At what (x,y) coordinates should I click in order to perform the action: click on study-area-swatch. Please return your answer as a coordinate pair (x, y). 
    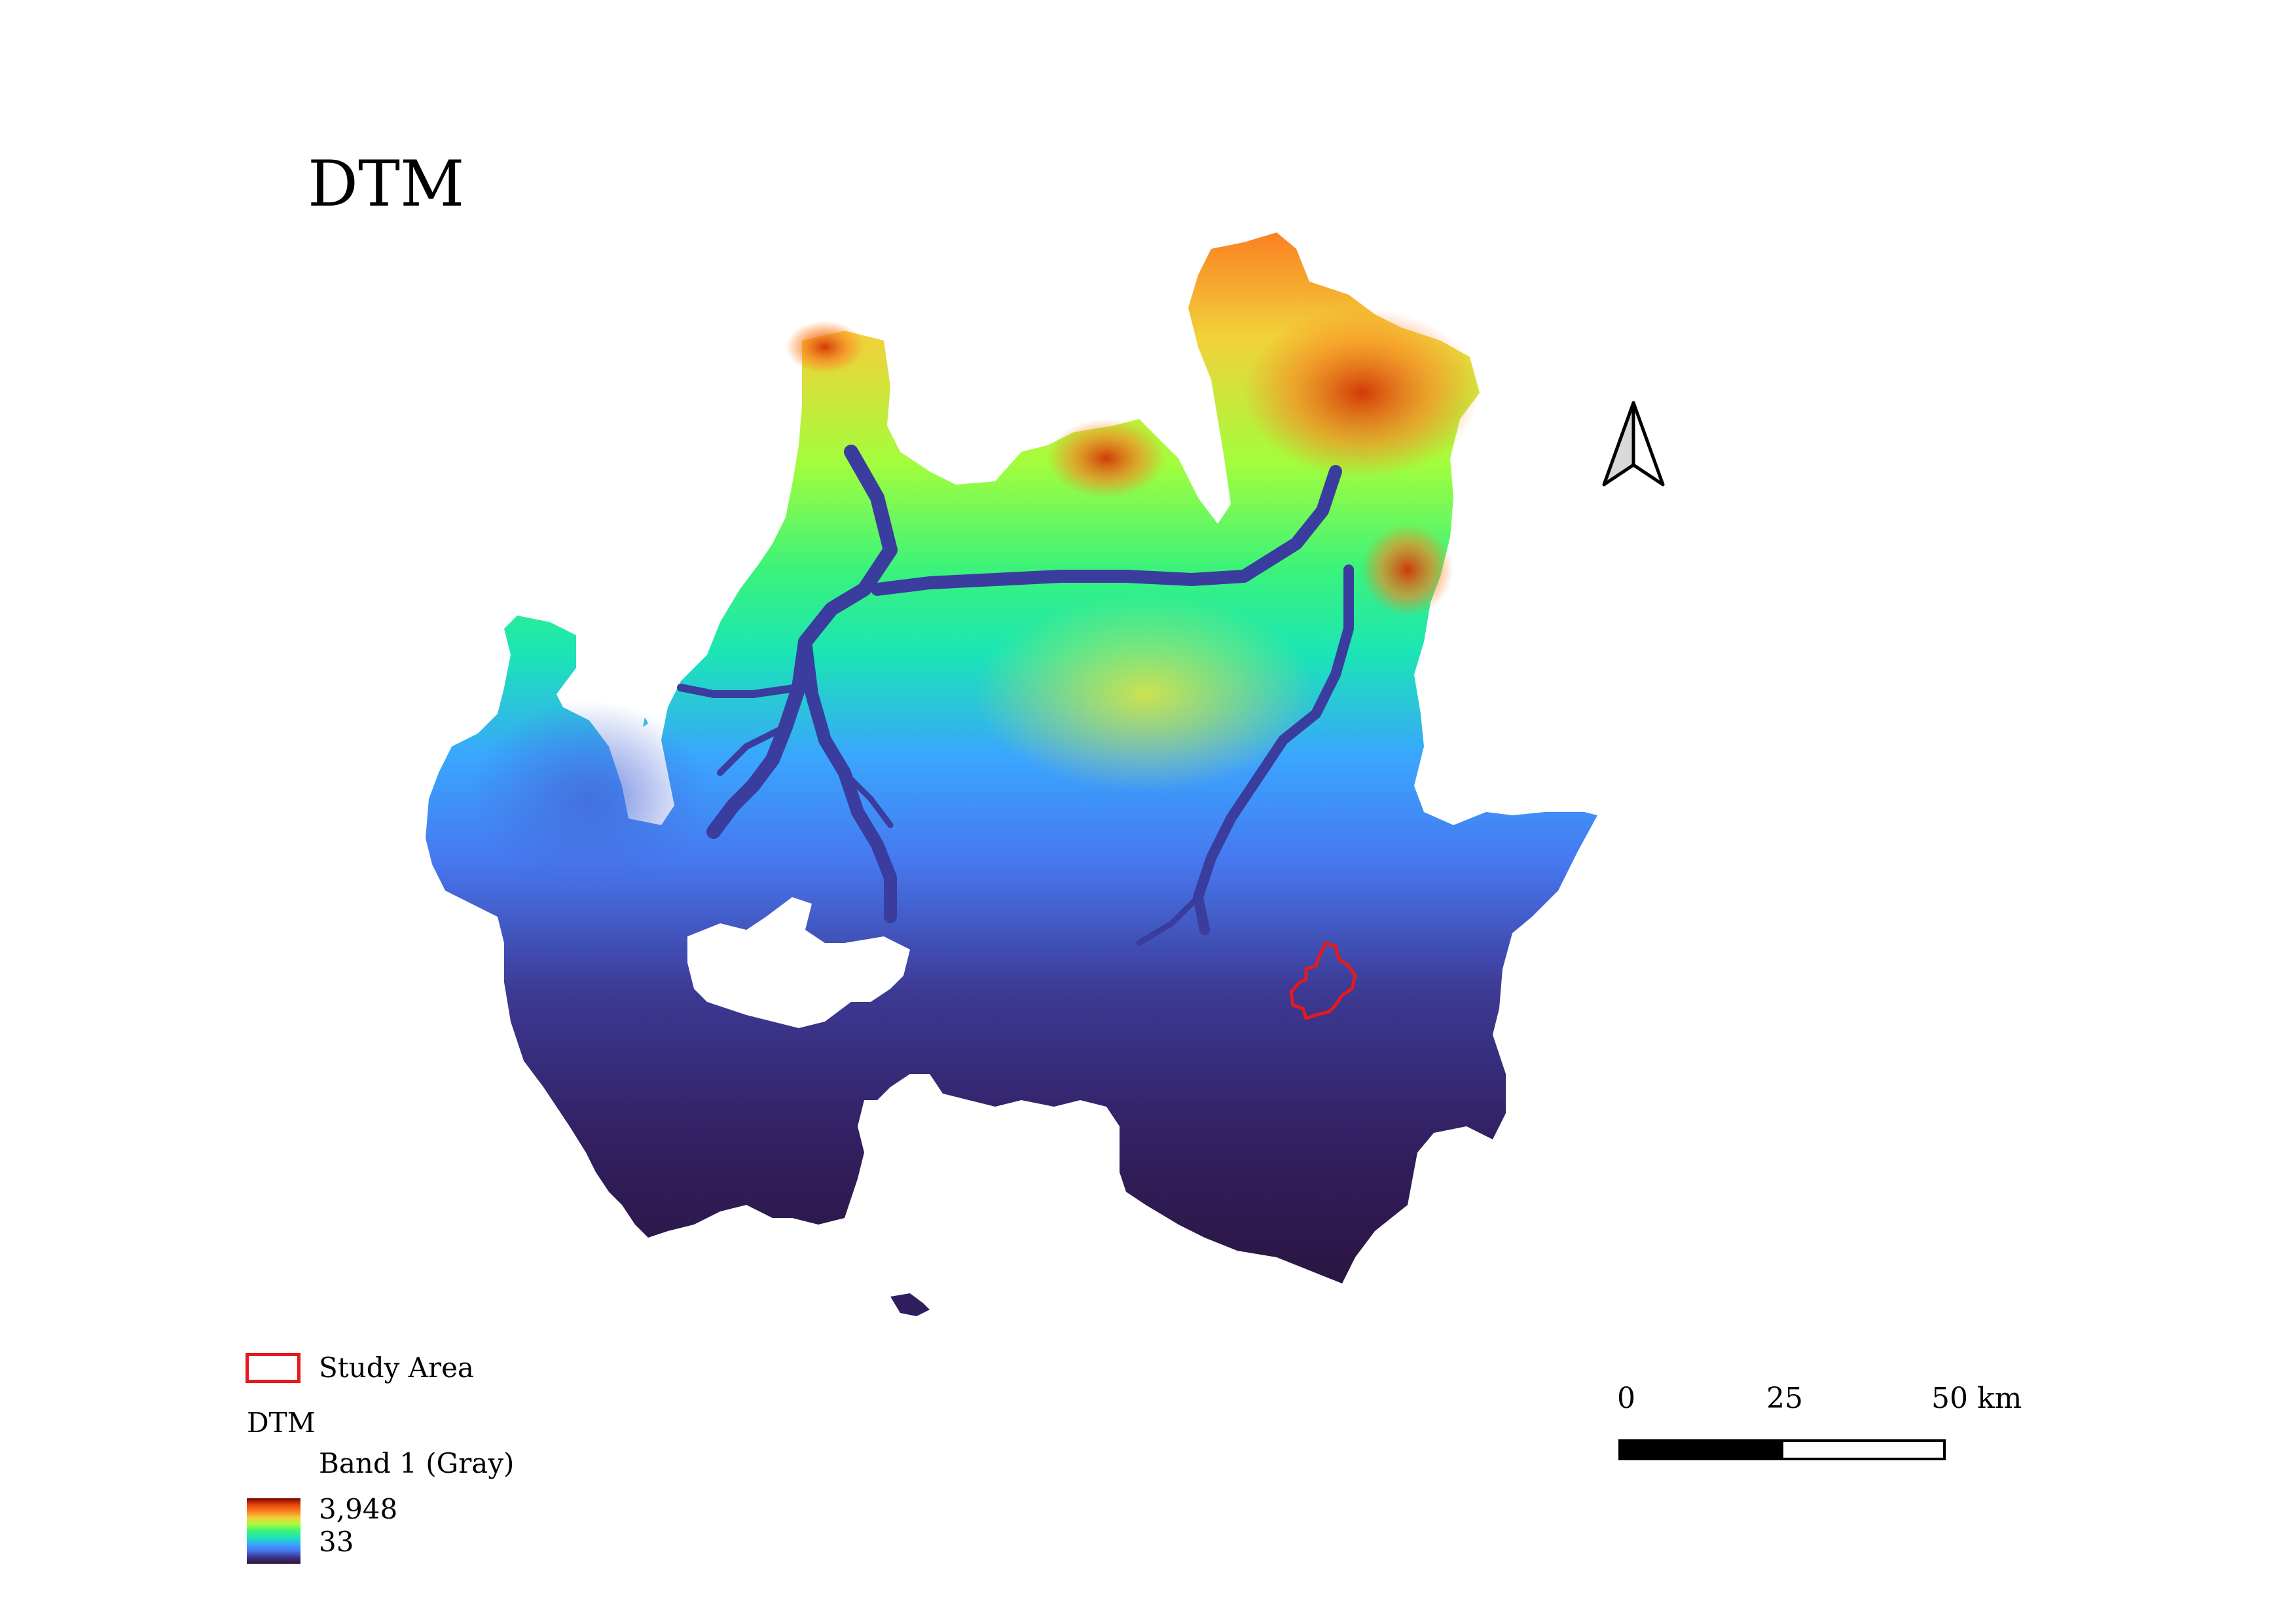
    Looking at the image, I should click on (273, 1368).